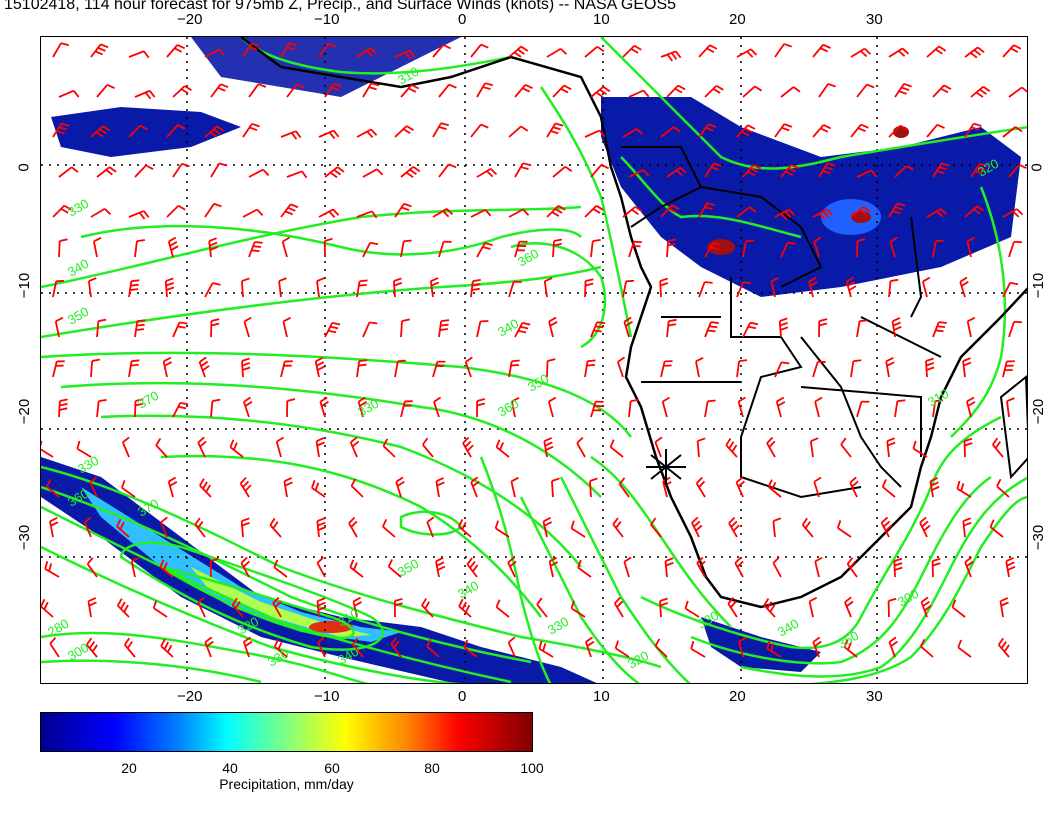  I want to click on lon-tick-top: 0, so click(462, 19).